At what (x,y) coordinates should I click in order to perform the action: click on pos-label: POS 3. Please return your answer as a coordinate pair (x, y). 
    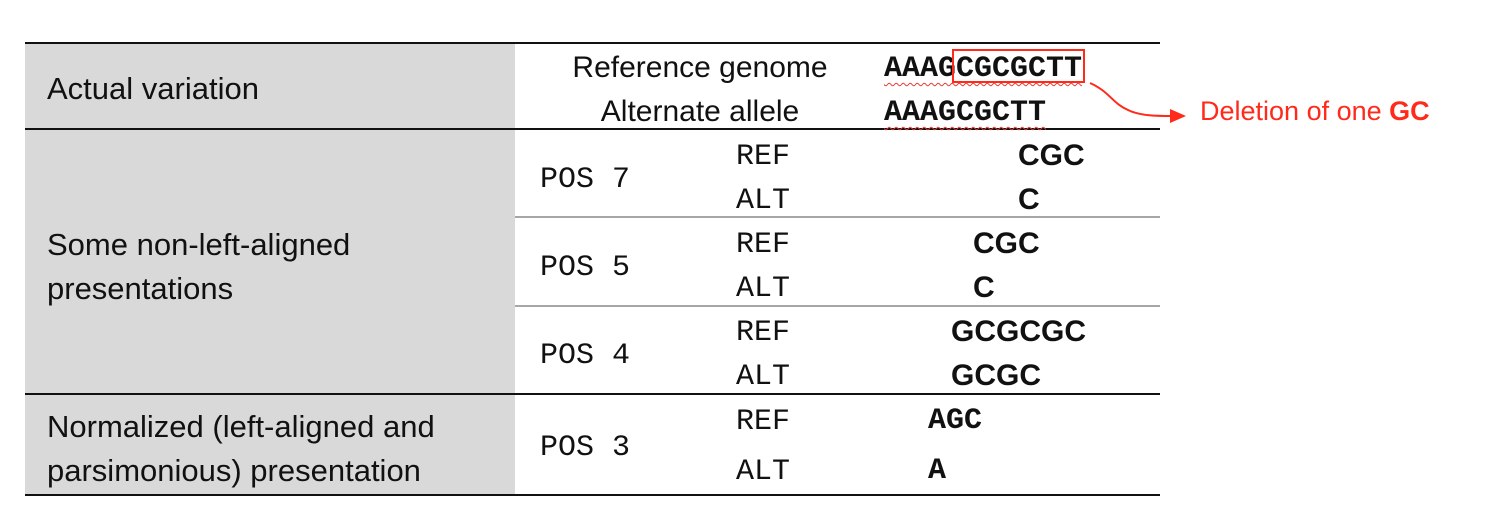
    Looking at the image, I should click on (585, 448).